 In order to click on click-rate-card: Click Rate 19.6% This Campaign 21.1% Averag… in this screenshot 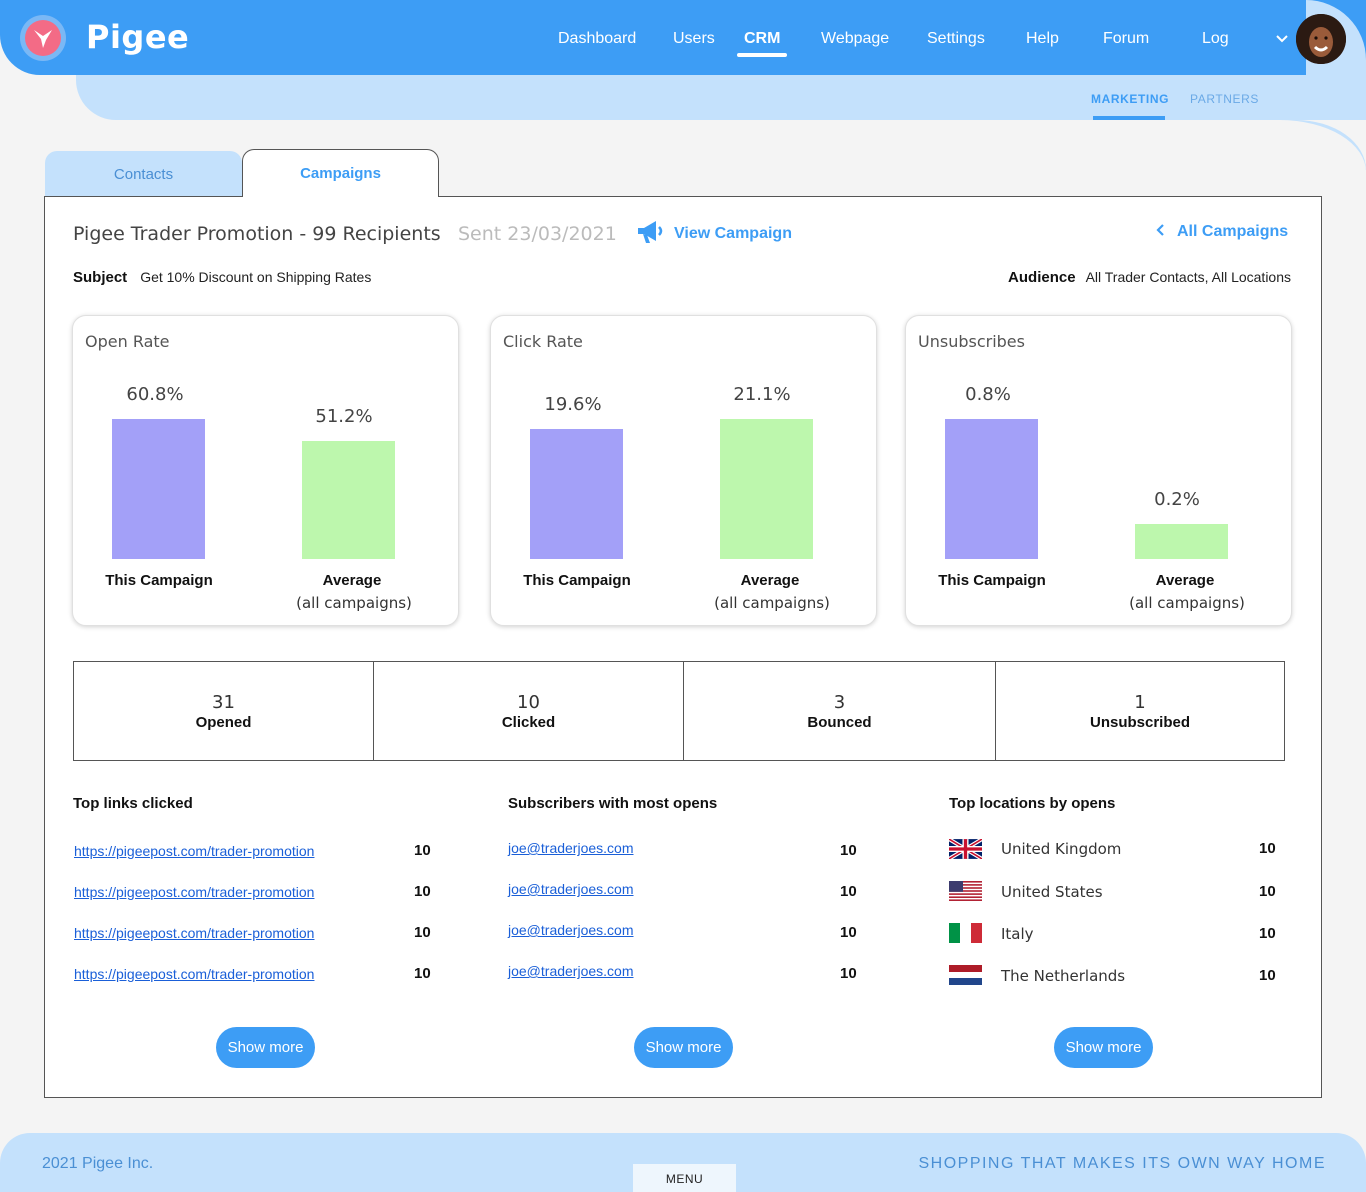, I will do `click(683, 470)`.